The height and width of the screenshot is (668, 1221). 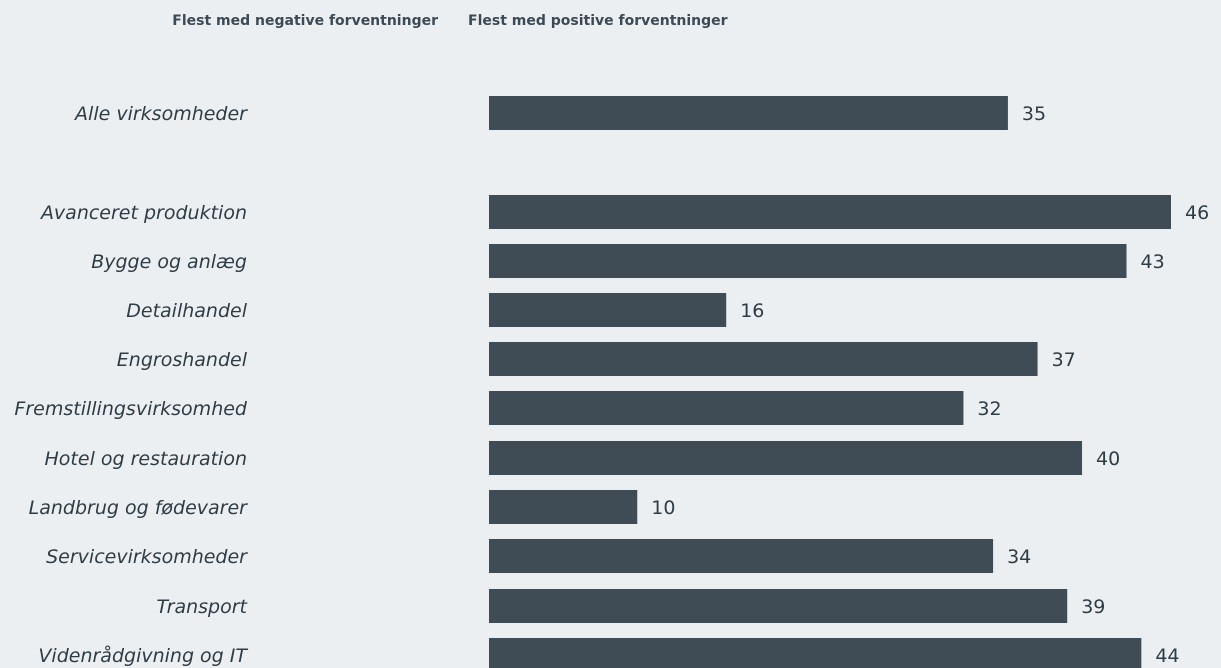 I want to click on category-label: Fremstillingsvirksomhed, so click(x=131, y=409).